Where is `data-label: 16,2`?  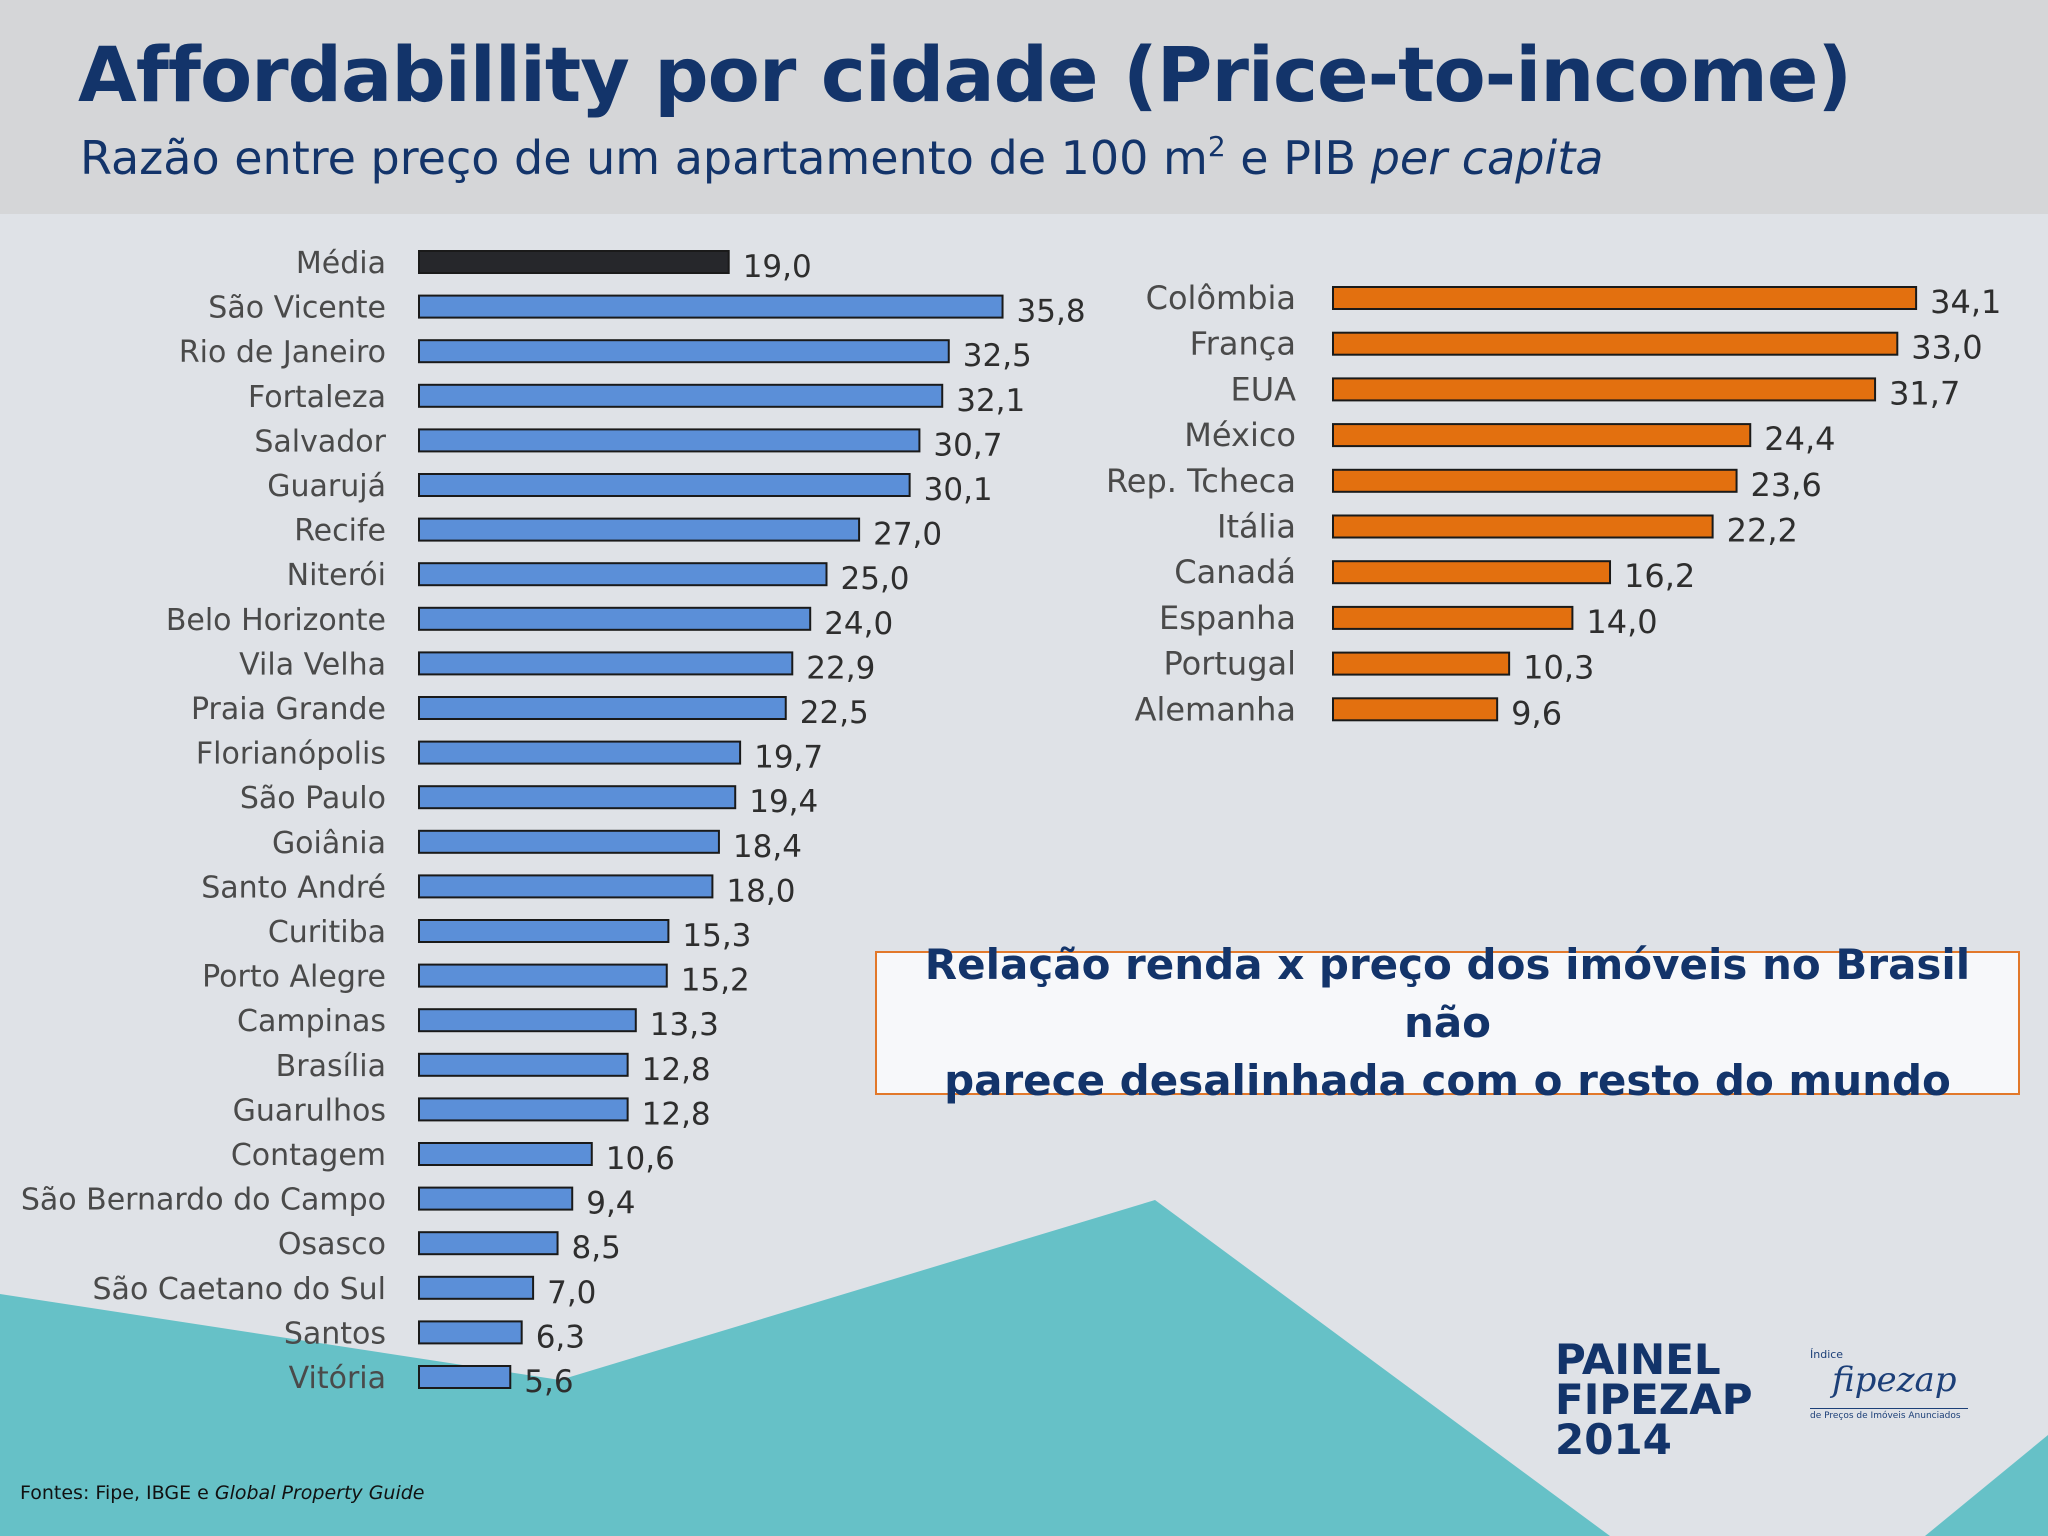 data-label: 16,2 is located at coordinates (1659, 576).